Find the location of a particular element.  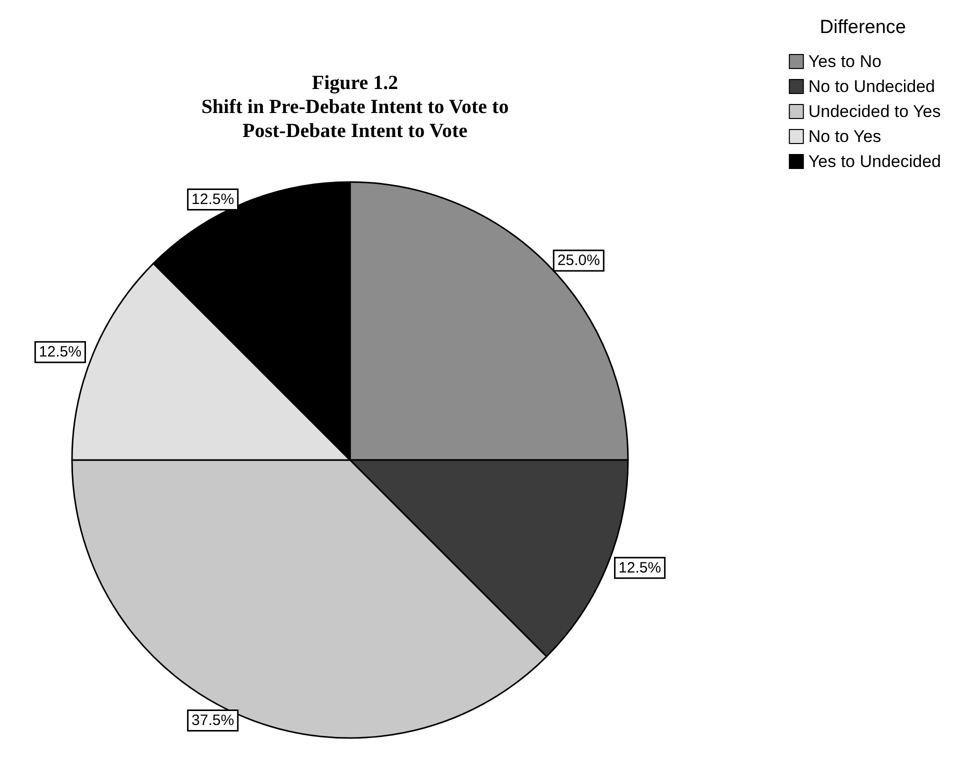

legend-label: Undecided to Yes is located at coordinates (874, 111).